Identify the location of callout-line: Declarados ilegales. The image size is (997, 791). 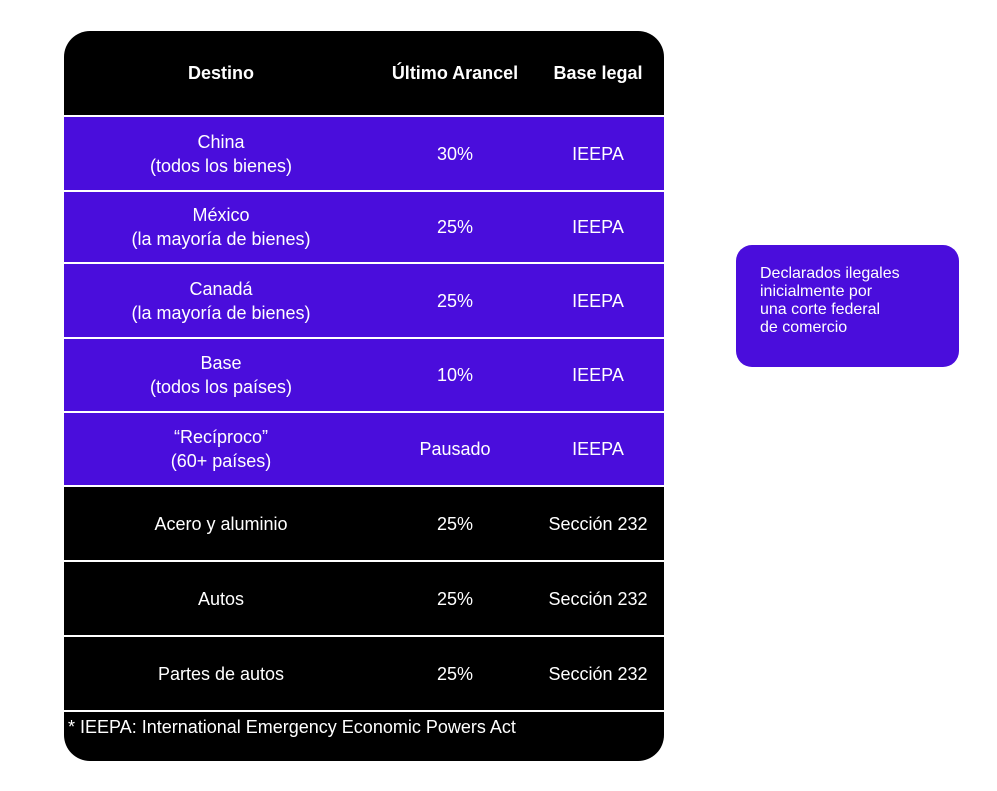
(830, 273).